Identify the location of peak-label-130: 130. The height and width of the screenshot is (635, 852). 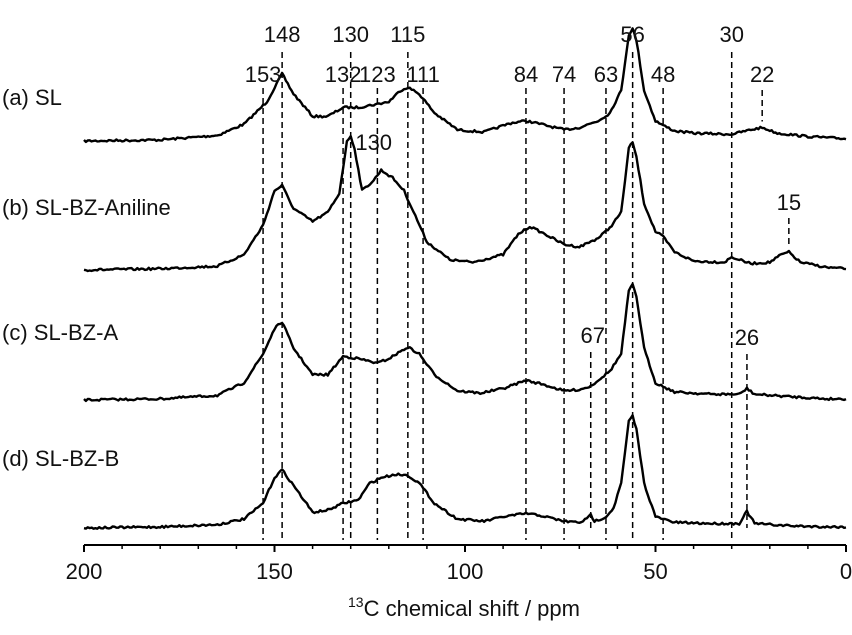
(350, 34).